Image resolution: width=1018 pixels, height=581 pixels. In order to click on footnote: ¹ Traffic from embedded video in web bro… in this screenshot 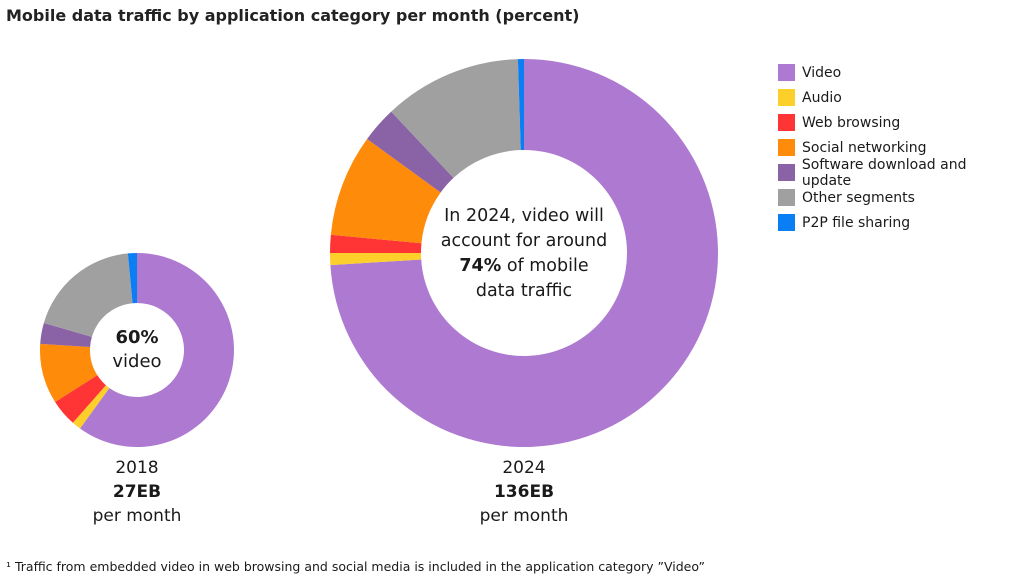, I will do `click(356, 566)`.